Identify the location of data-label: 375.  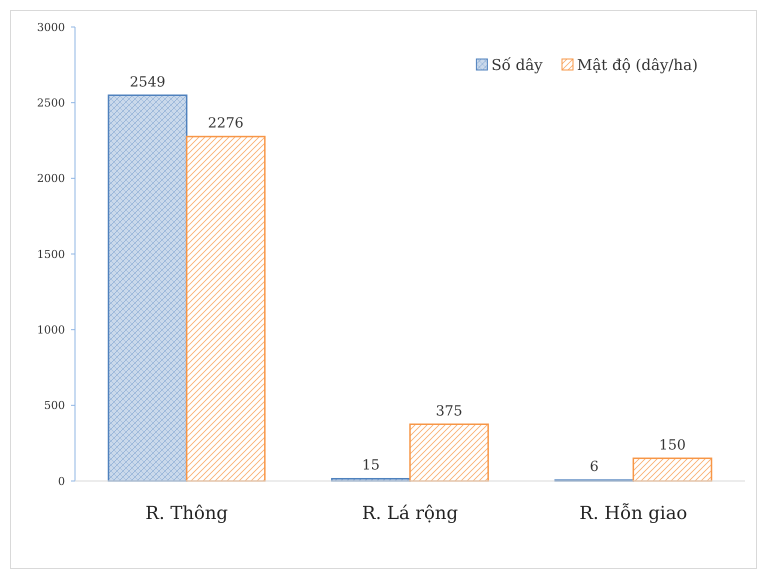
(449, 411).